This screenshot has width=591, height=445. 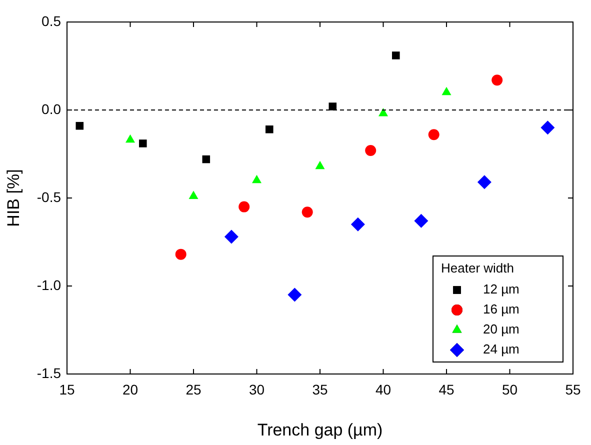 I want to click on x-tick-label: 35, so click(x=320, y=389).